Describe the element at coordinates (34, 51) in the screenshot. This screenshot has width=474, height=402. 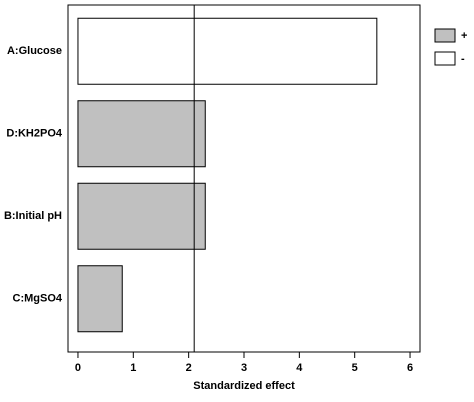
I see `y-tick-label: A:Glucose` at that location.